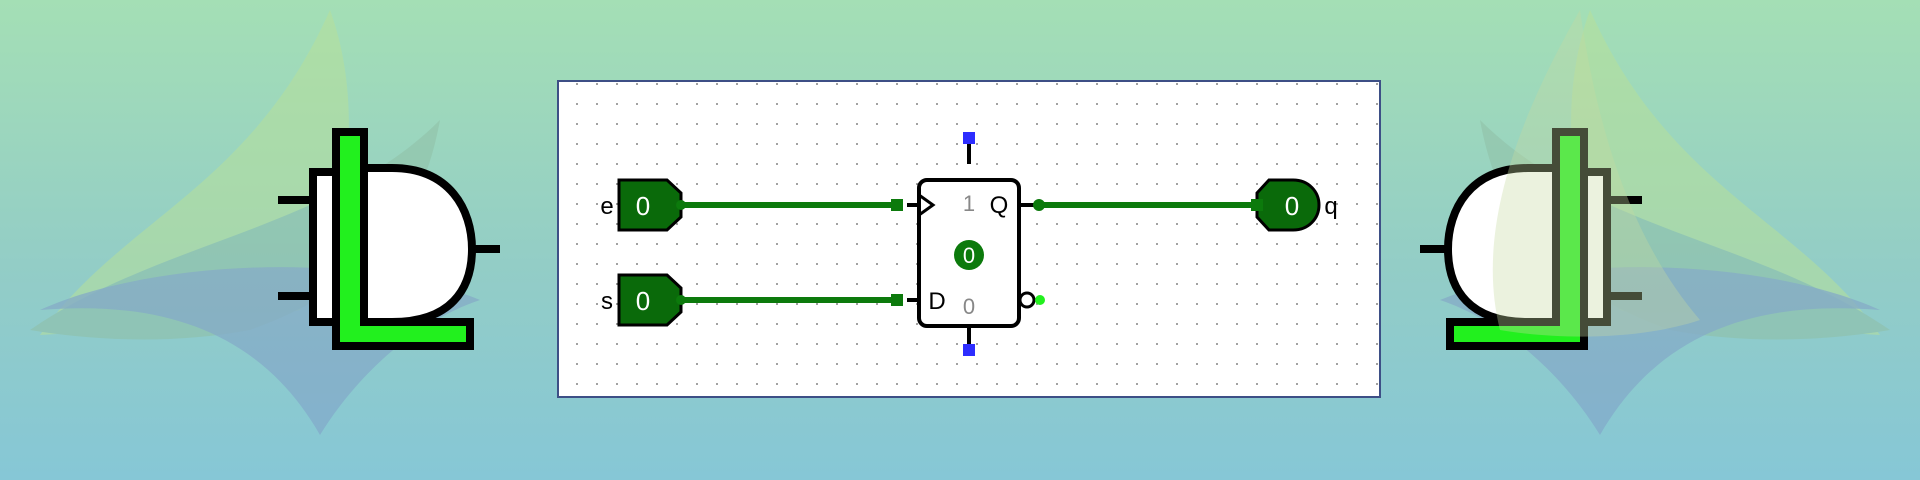 The height and width of the screenshot is (480, 1920). I want to click on output-pin-q-value: 0, so click(1292, 206).